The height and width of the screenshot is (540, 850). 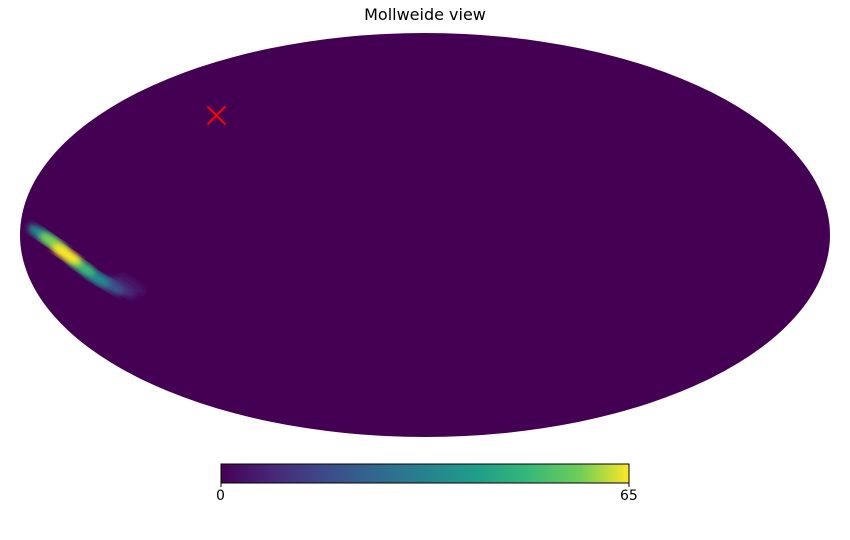 I want to click on hotspot-region, so click(x=86, y=261).